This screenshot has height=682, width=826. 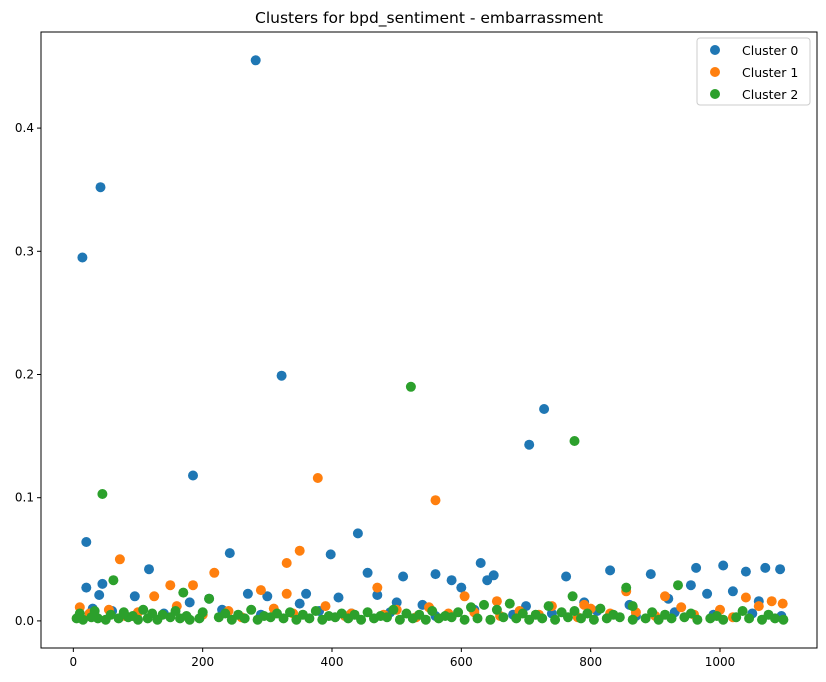 I want to click on legend-label-cluster-0: Cluster 0, so click(x=770, y=50).